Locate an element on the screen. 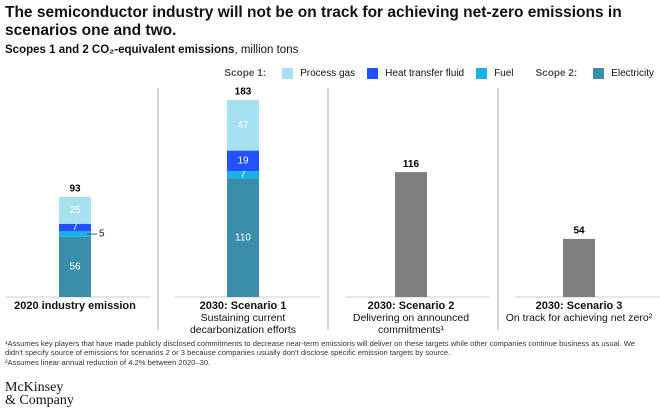 Image resolution: width=660 pixels, height=411 pixels. total-label: 54 is located at coordinates (579, 231).